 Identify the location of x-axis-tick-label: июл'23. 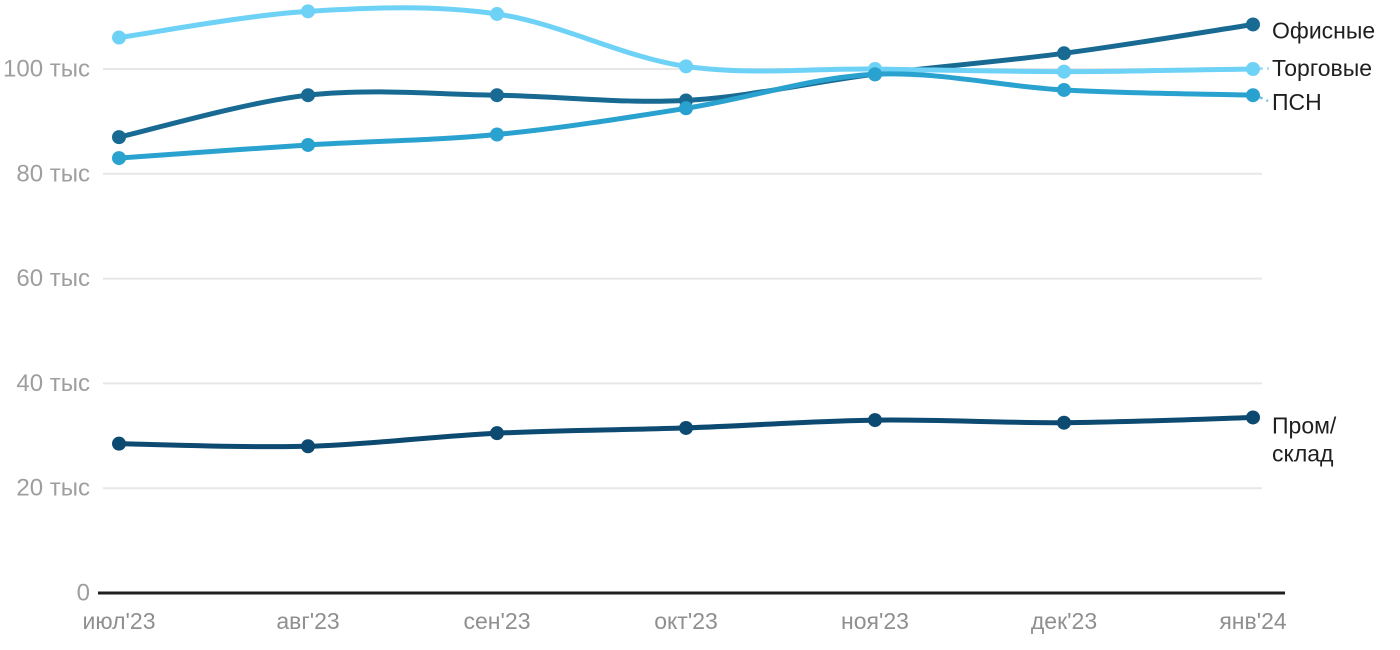
(119, 621).